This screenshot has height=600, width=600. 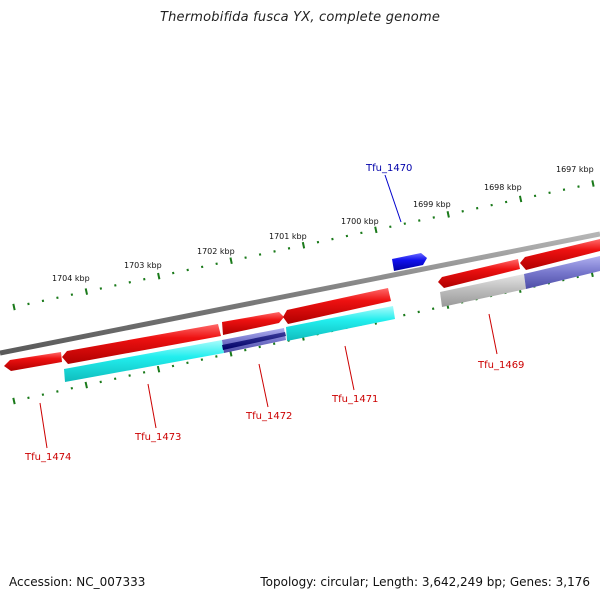 I want to click on gene-tfu-1473-cyan, so click(x=144, y=361).